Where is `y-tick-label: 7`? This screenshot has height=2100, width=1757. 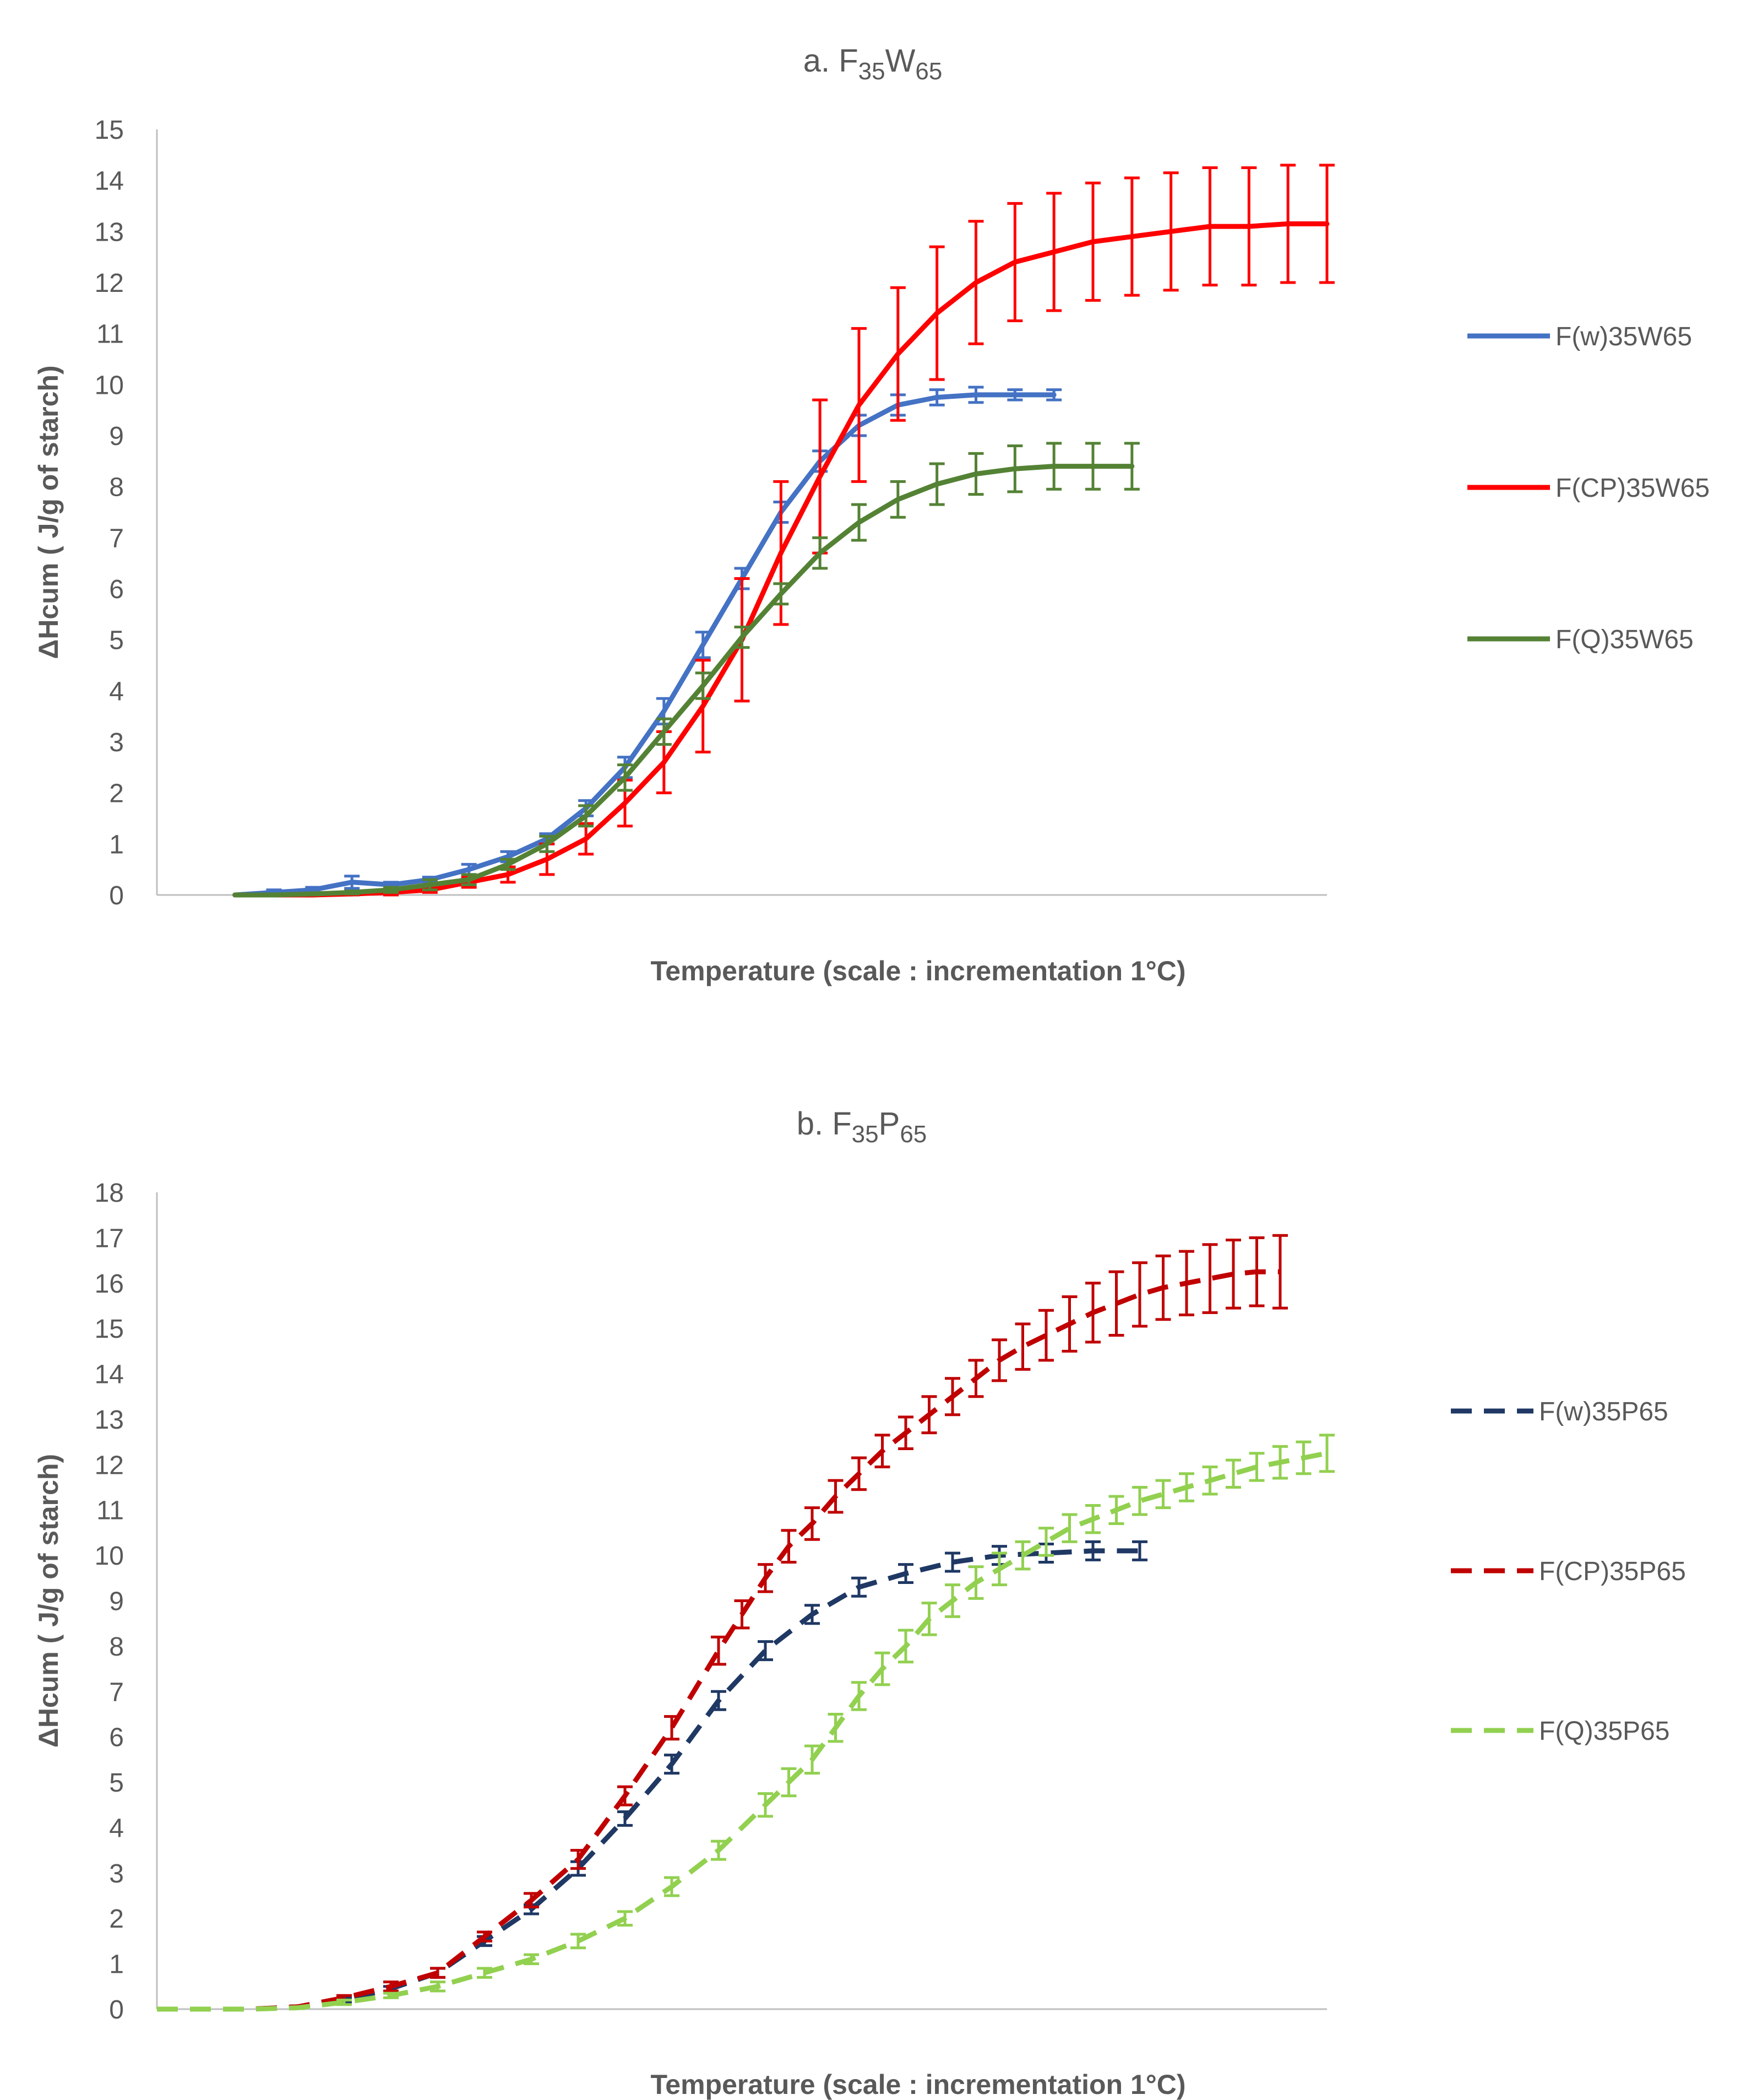 y-tick-label: 7 is located at coordinates (116, 1692).